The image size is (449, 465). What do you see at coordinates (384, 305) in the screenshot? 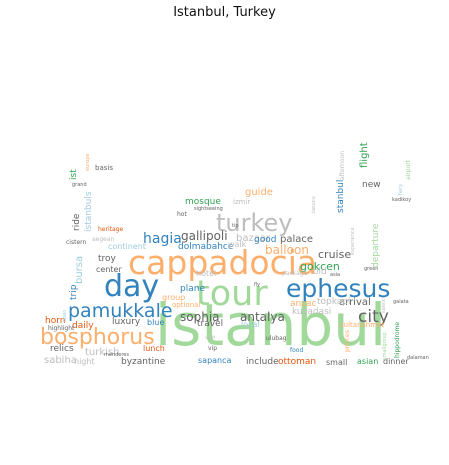
I see `word-kaleici: kaleici` at bounding box center [384, 305].